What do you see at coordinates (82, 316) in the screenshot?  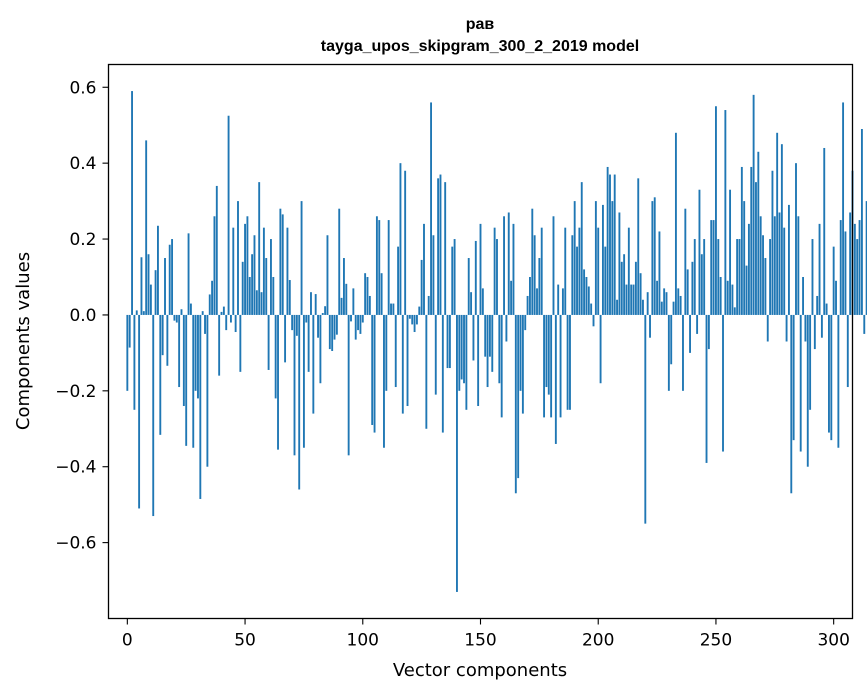 I see `y-axis: −0.6 −0.4 −0.2 0.0 0.2 0.4 0.6` at bounding box center [82, 316].